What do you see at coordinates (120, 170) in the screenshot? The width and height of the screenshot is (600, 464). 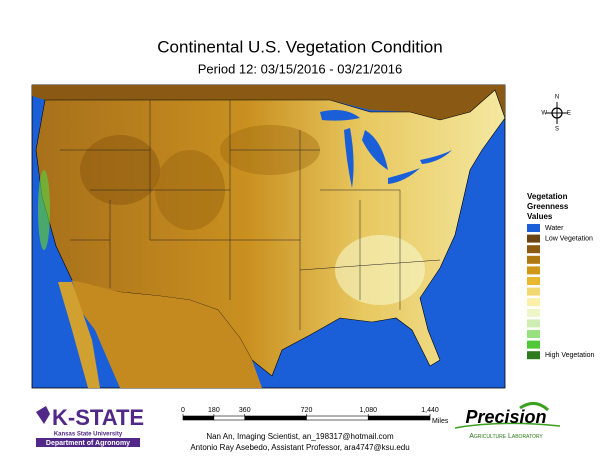 I see `low-veg-area` at bounding box center [120, 170].